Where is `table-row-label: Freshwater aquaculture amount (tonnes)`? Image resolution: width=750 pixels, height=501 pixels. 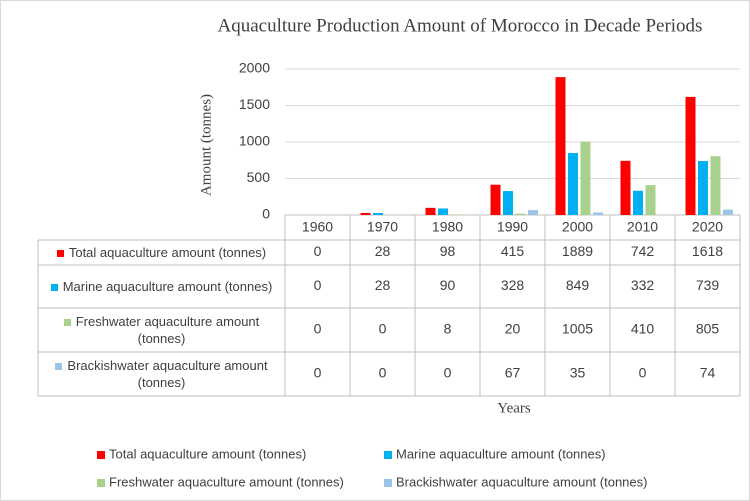
table-row-label: Freshwater aquaculture amount (tonnes) is located at coordinates (161, 330).